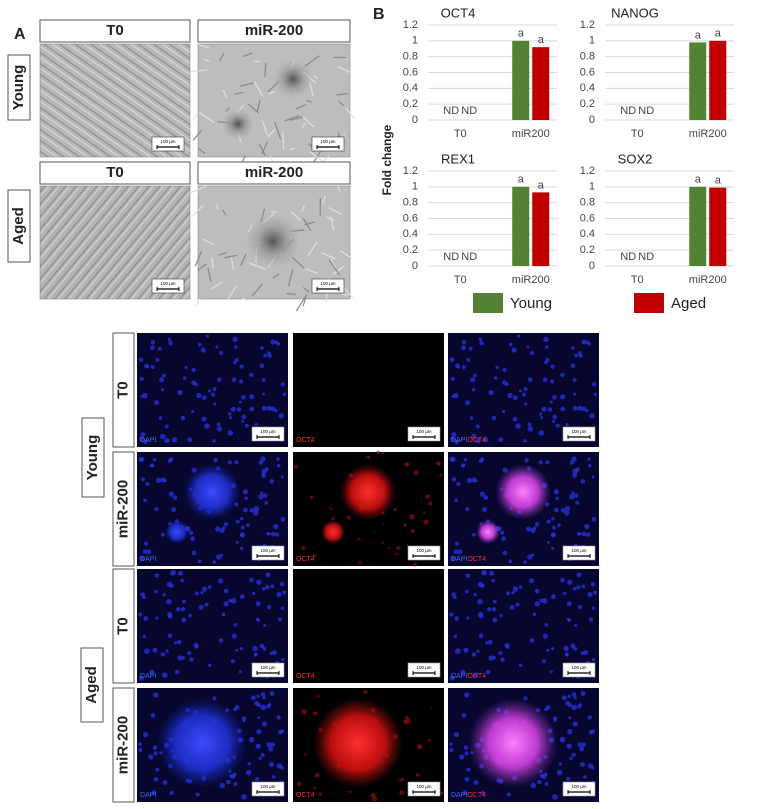 This screenshot has height=809, width=762. I want to click on label: Young, so click(92, 458).